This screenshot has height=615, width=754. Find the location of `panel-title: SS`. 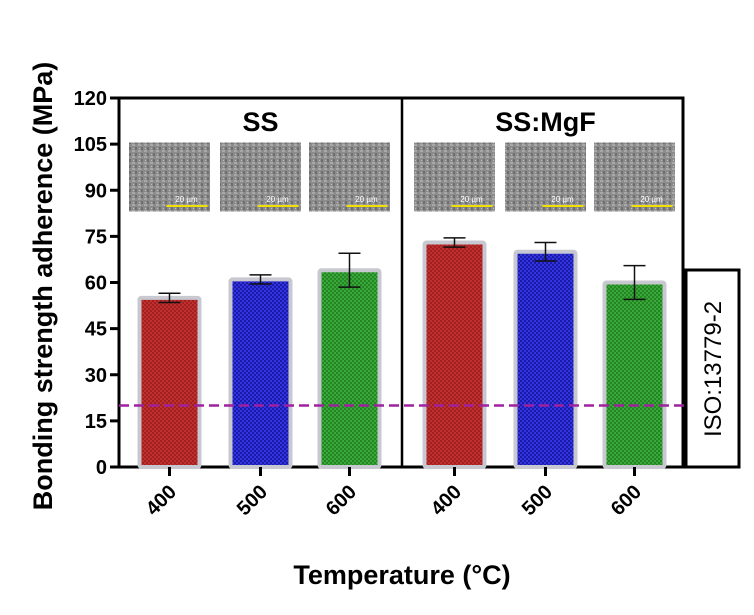

panel-title: SS is located at coordinates (260, 122).